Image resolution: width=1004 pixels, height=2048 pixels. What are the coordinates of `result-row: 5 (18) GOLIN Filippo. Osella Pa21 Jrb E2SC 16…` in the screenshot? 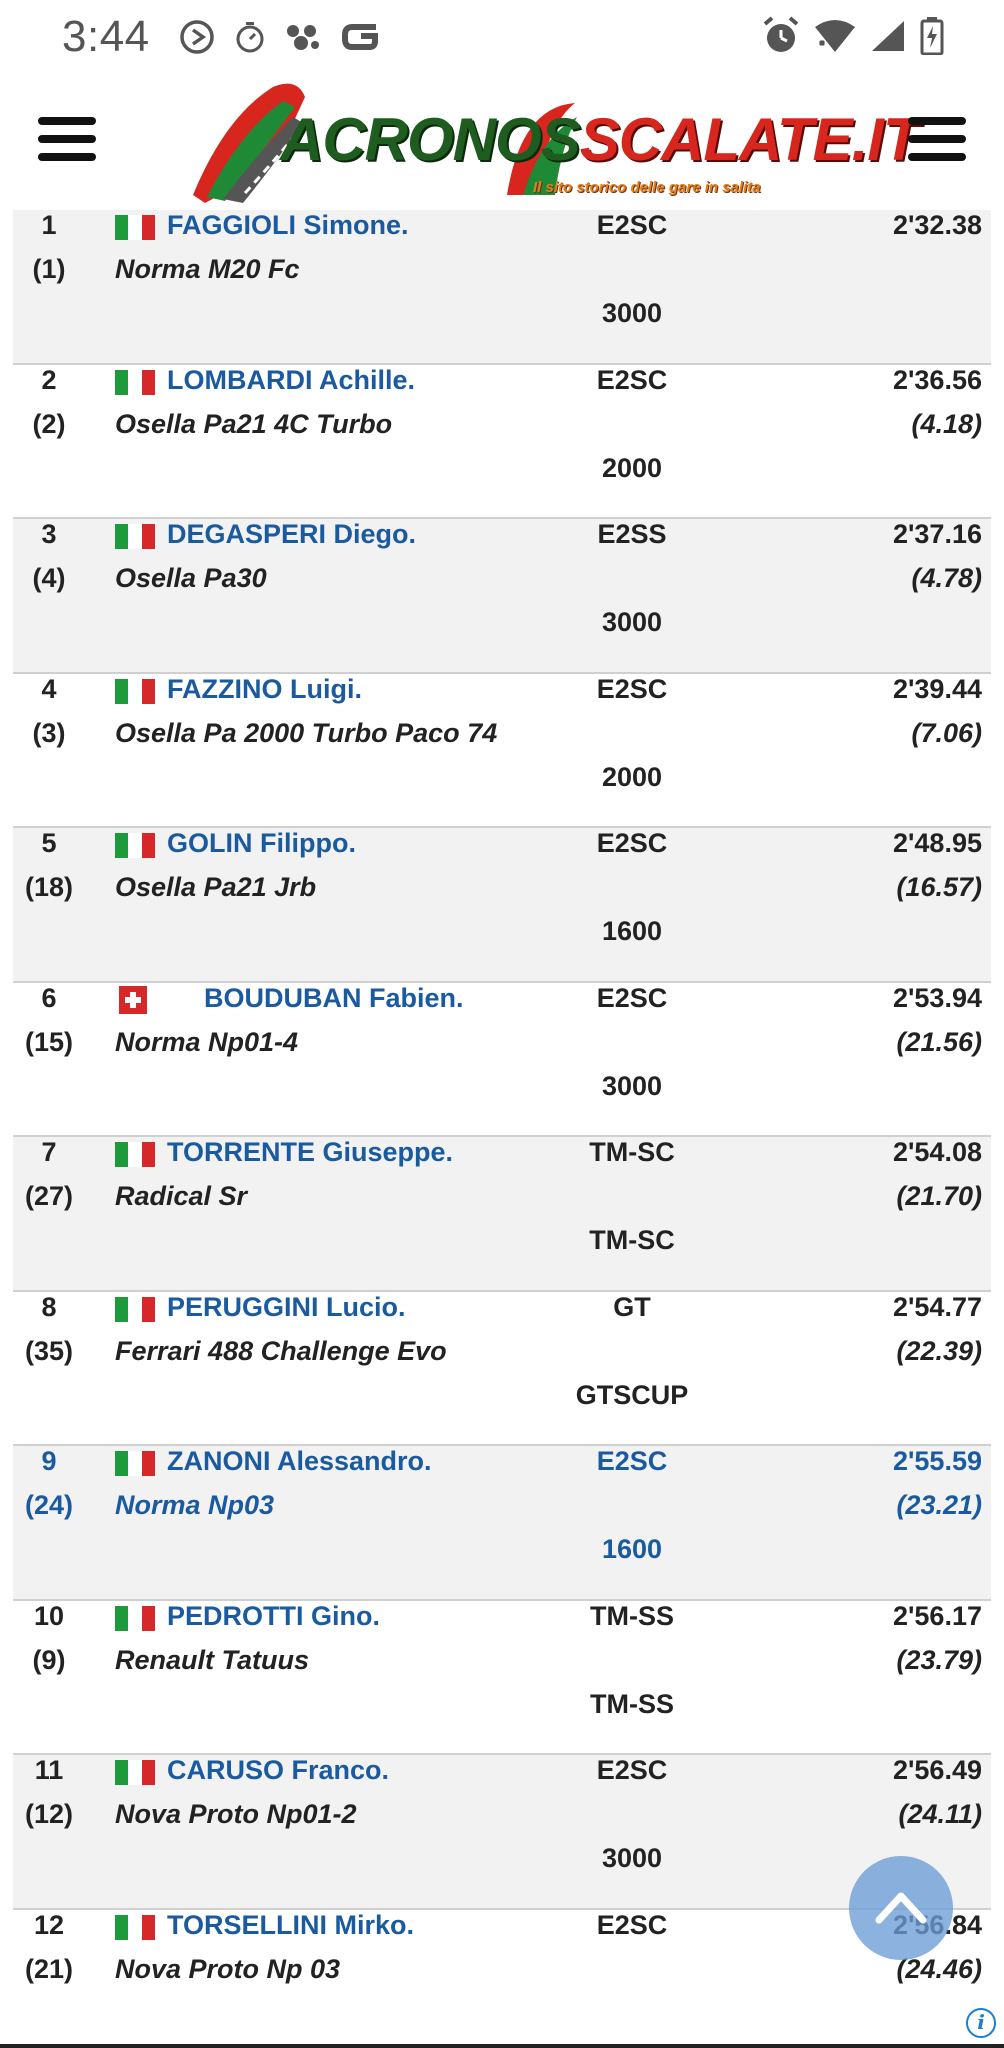 It's located at (502, 905).